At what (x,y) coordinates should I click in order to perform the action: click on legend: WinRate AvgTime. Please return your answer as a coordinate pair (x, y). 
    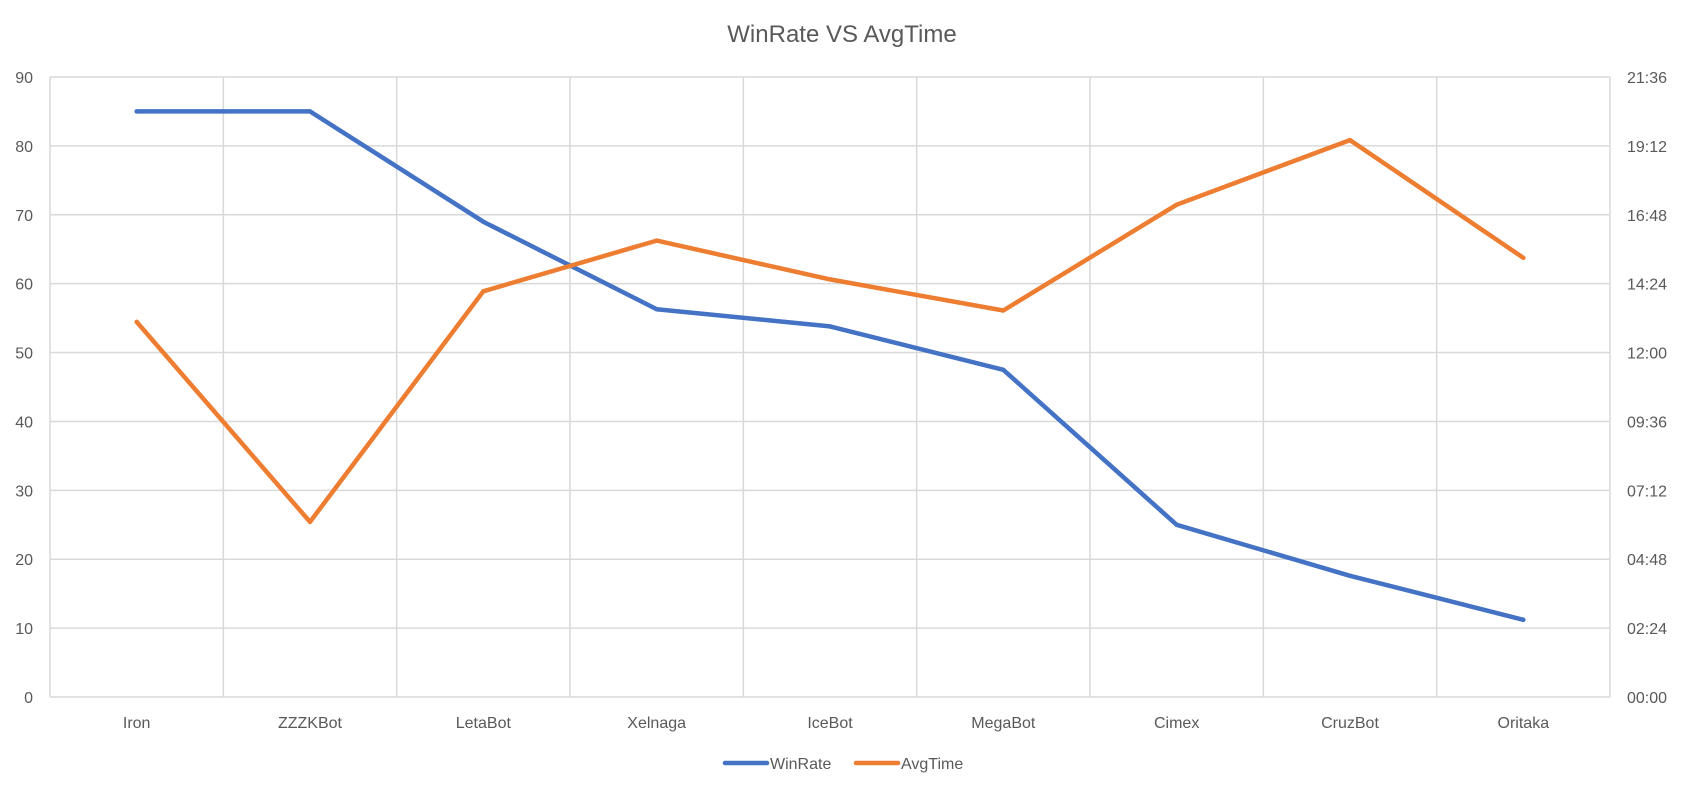
    Looking at the image, I should click on (842, 764).